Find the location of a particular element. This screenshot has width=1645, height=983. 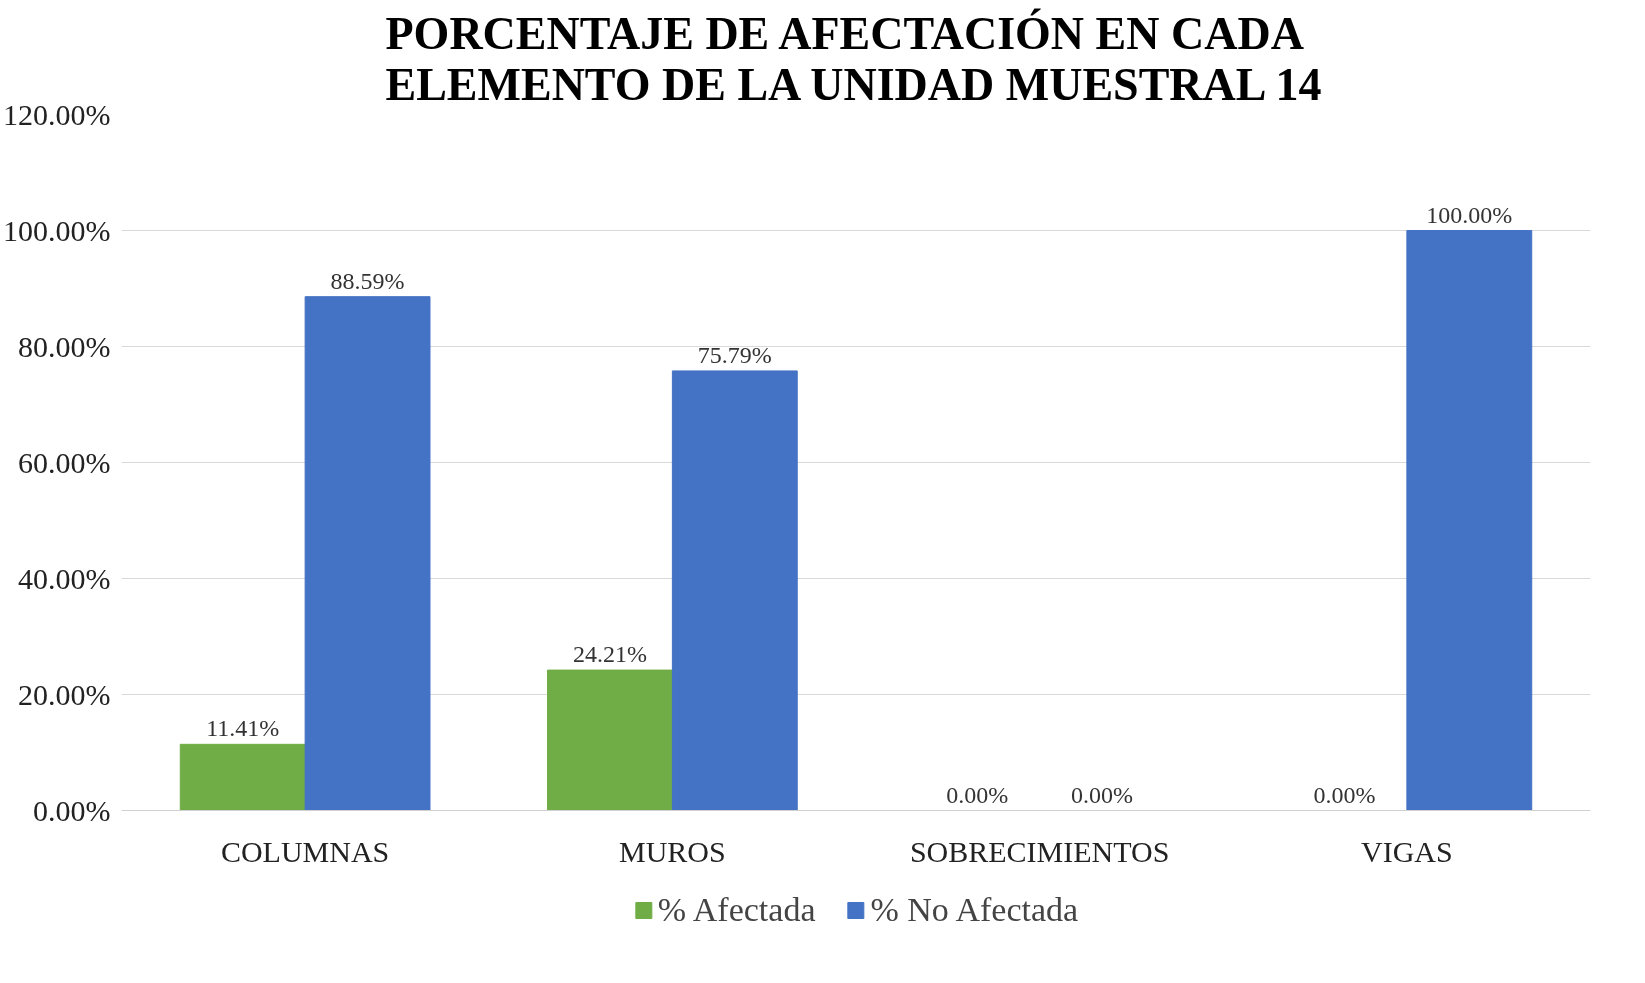

y-tick-label: 0.00% is located at coordinates (72, 810).